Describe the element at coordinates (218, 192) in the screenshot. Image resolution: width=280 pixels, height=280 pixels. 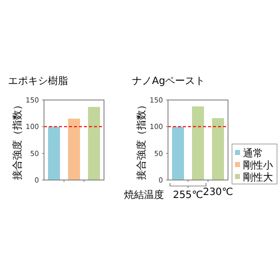
I see `x-tick-label: 230℃` at that location.